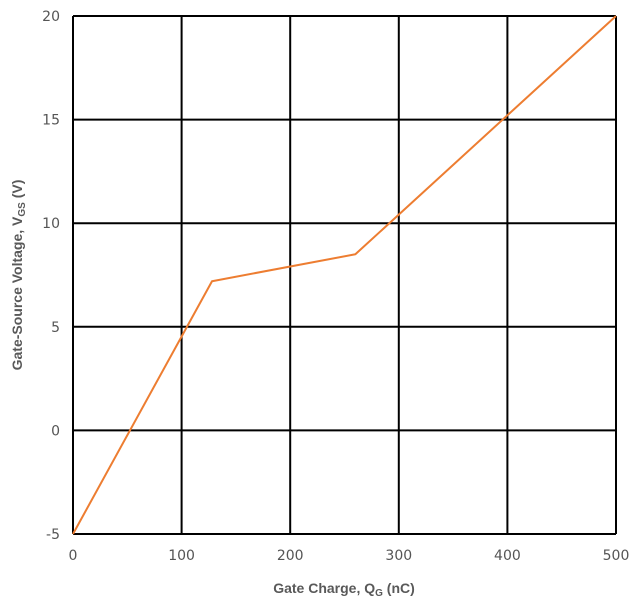 This screenshot has height=605, width=632. I want to click on y-tick-label: 0, so click(55, 431).